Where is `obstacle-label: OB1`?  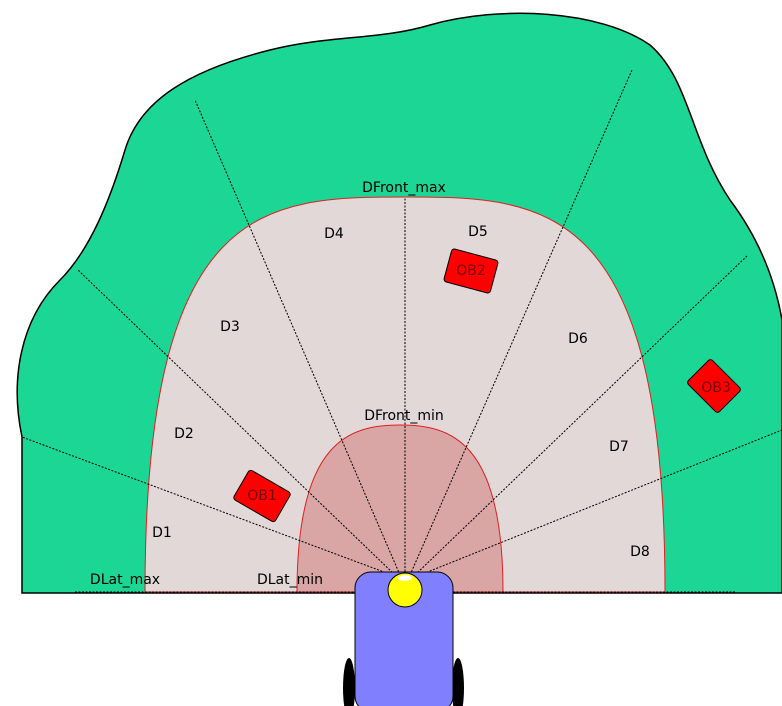 obstacle-label: OB1 is located at coordinates (262, 496).